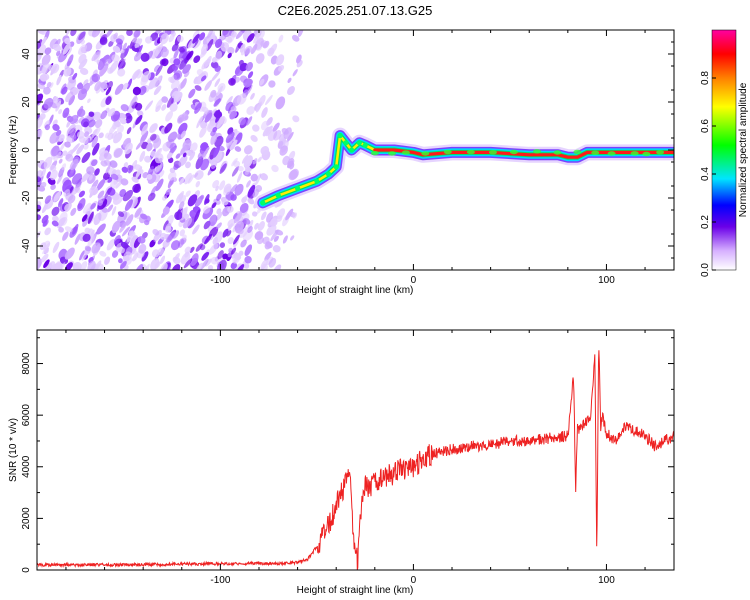 This screenshot has height=600, width=750. Describe the element at coordinates (708, 174) in the screenshot. I see `colorbar-ticks: 0.0 0.2 0.4 0.6 0.8` at that location.